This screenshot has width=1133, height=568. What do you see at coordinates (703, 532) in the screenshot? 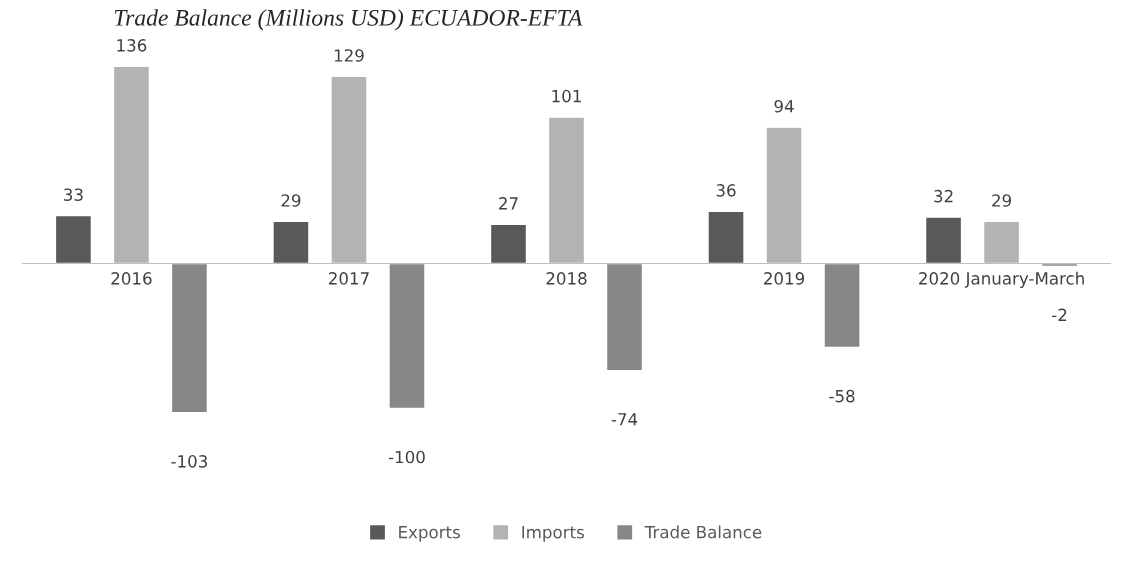
I see `legend-label: Trade Balance` at bounding box center [703, 532].